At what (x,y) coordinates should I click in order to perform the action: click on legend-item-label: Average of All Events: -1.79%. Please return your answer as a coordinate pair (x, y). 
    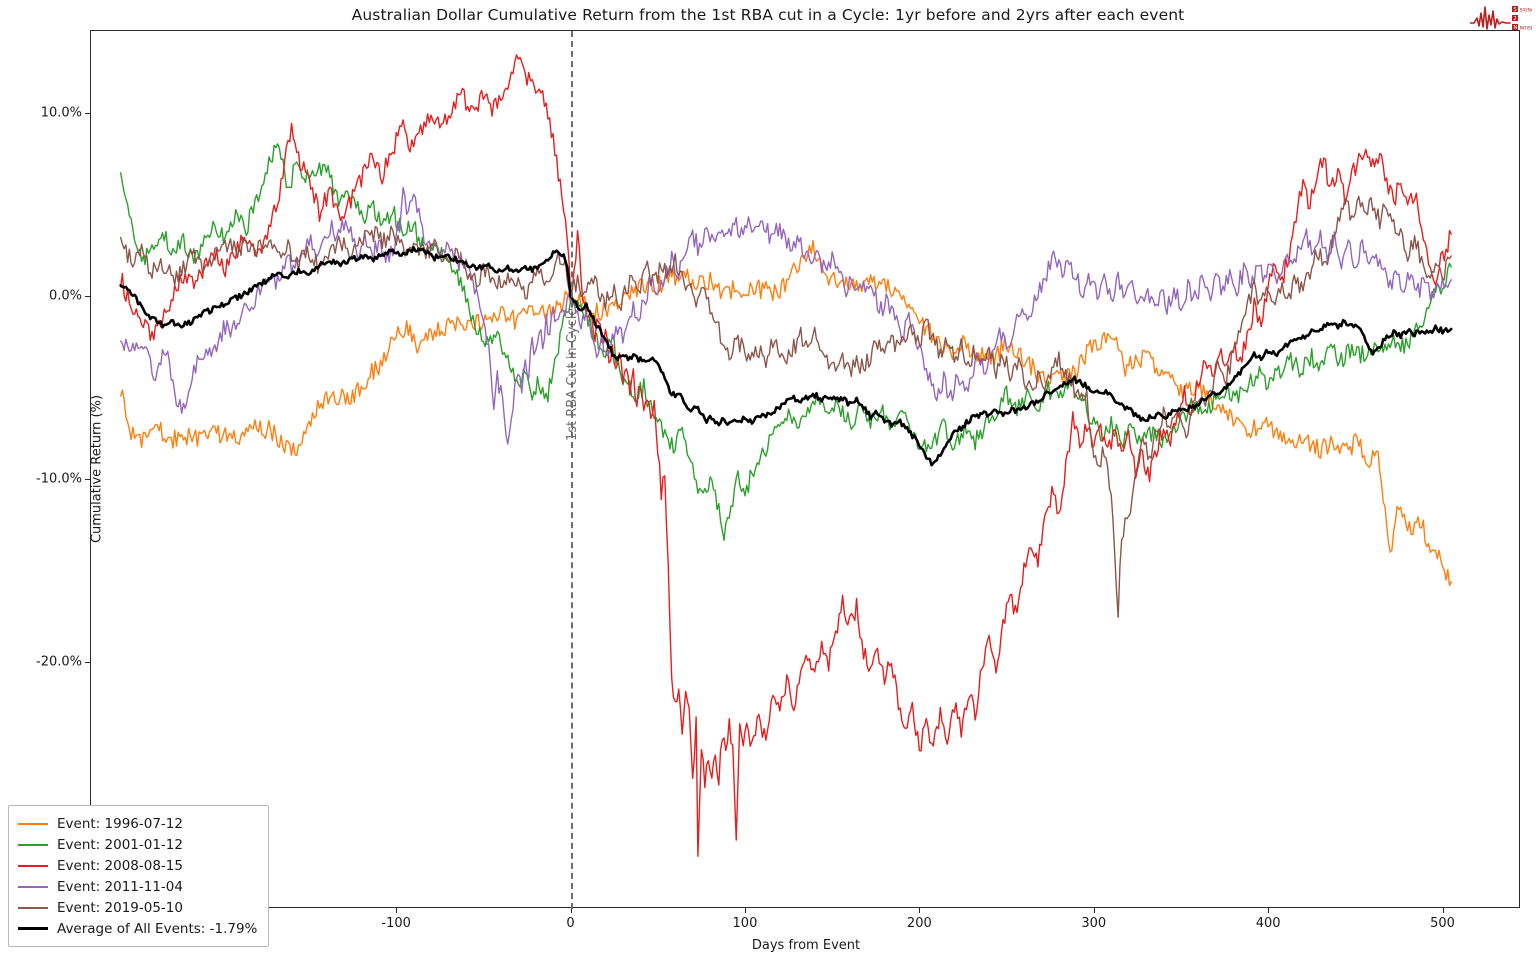
    Looking at the image, I should click on (157, 928).